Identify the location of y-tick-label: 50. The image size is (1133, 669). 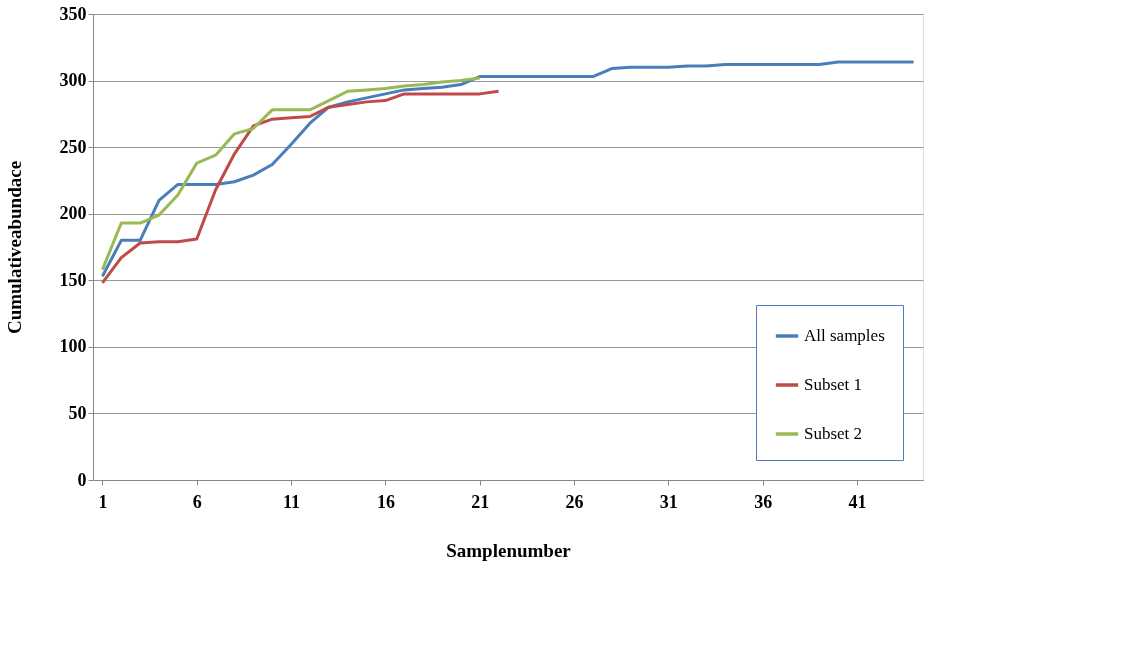
(77, 412).